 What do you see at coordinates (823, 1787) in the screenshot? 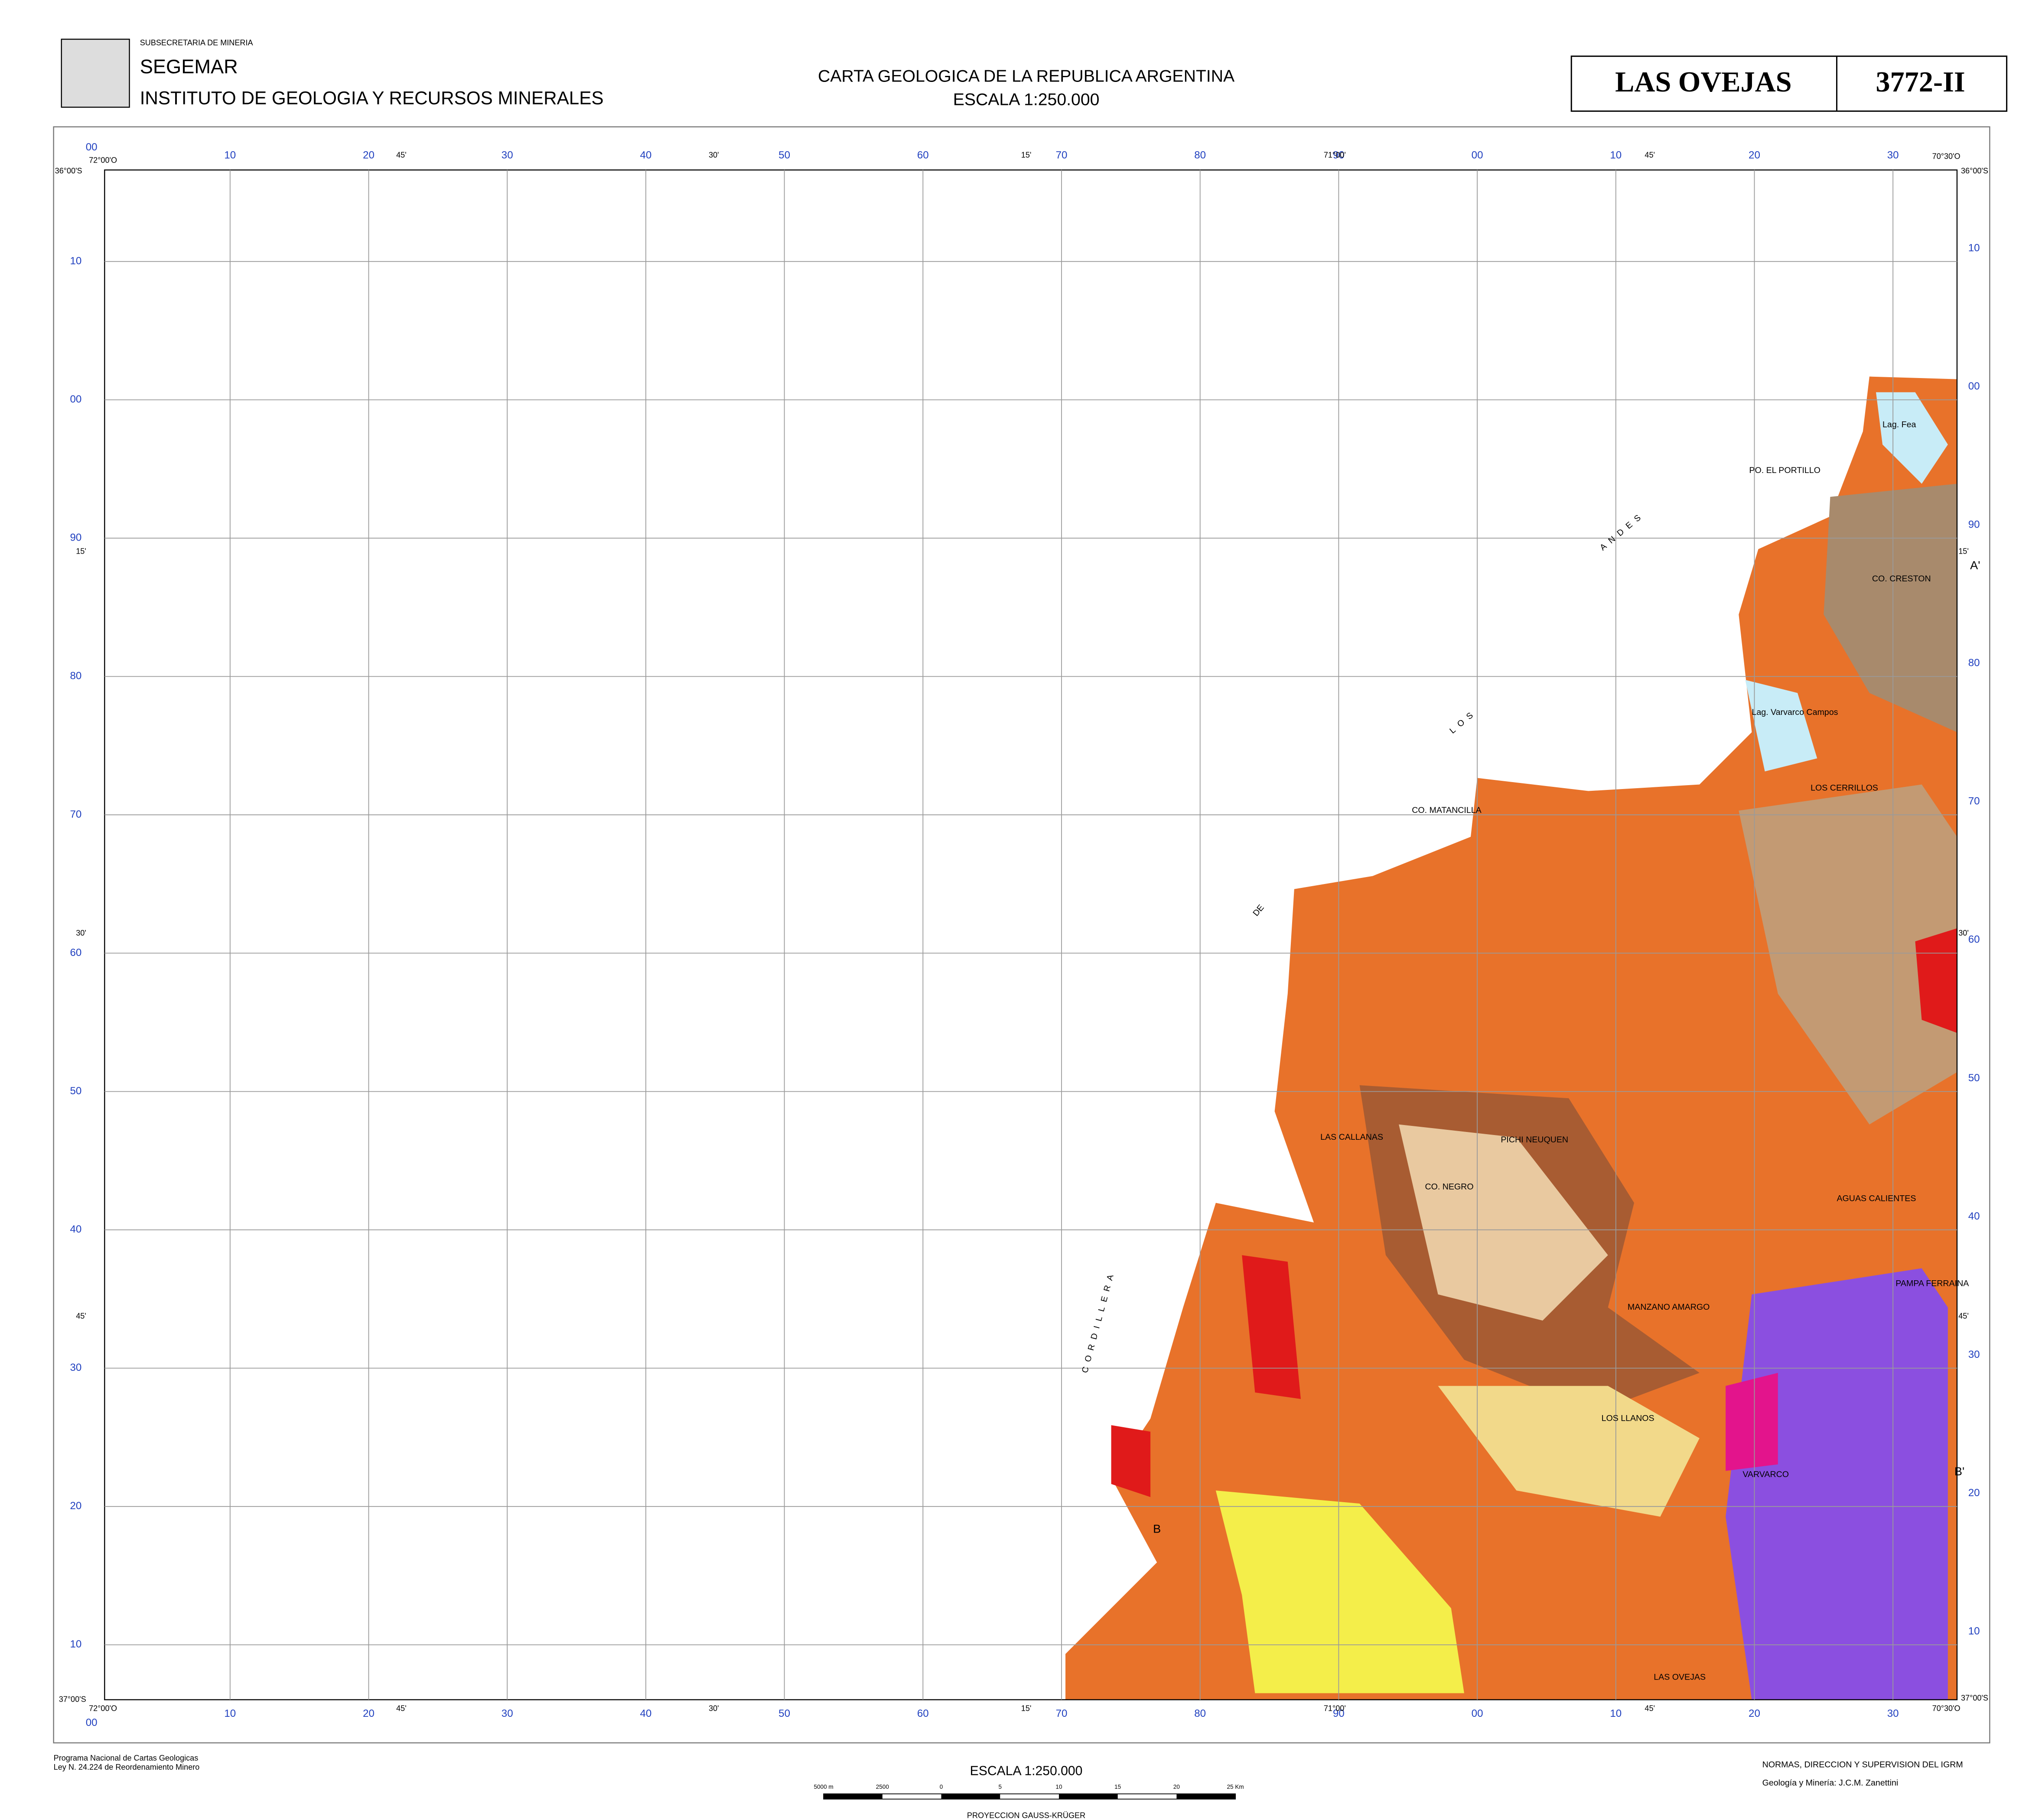
I see `scale-bar-label: 5000 m` at bounding box center [823, 1787].